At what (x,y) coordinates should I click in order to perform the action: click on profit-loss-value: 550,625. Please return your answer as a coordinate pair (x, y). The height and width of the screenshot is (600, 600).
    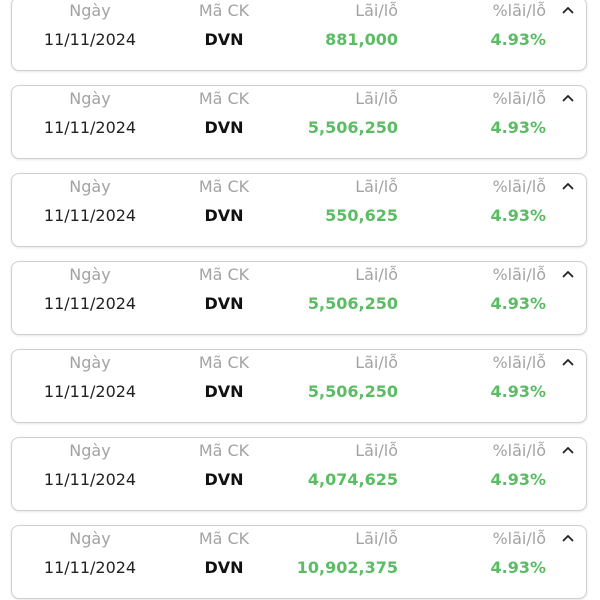
    Looking at the image, I should click on (361, 215).